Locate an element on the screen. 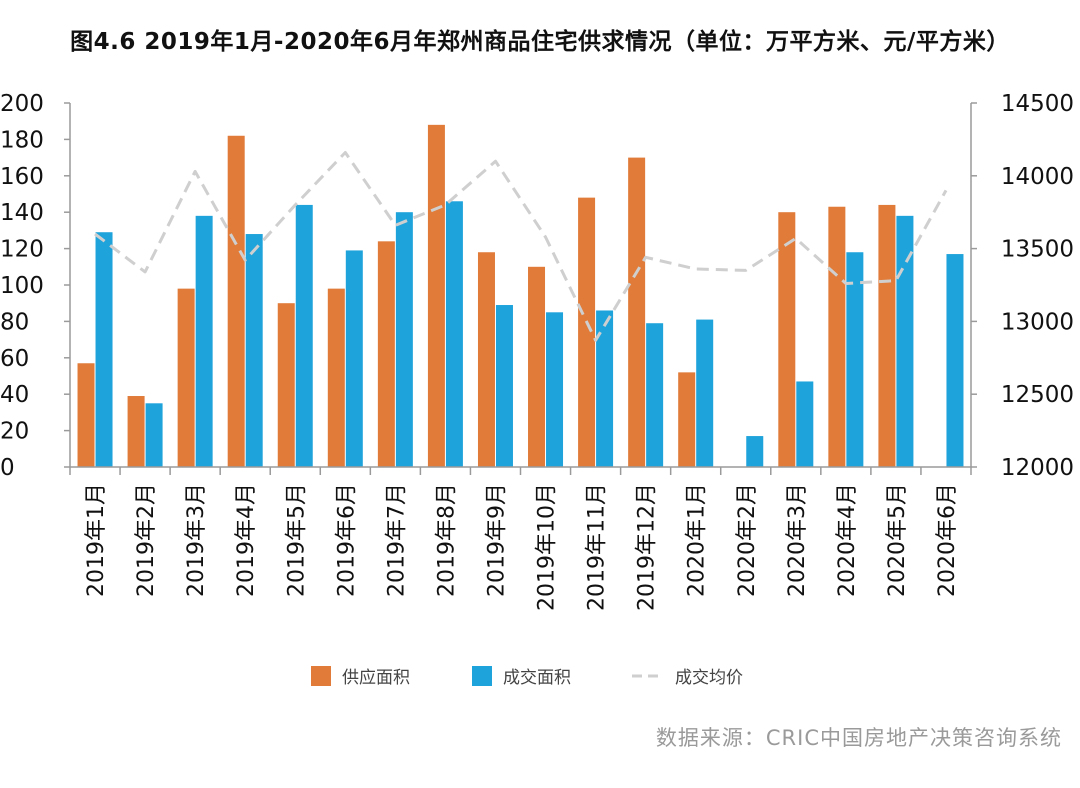  x-category-label: 2019年12月 is located at coordinates (647, 547).